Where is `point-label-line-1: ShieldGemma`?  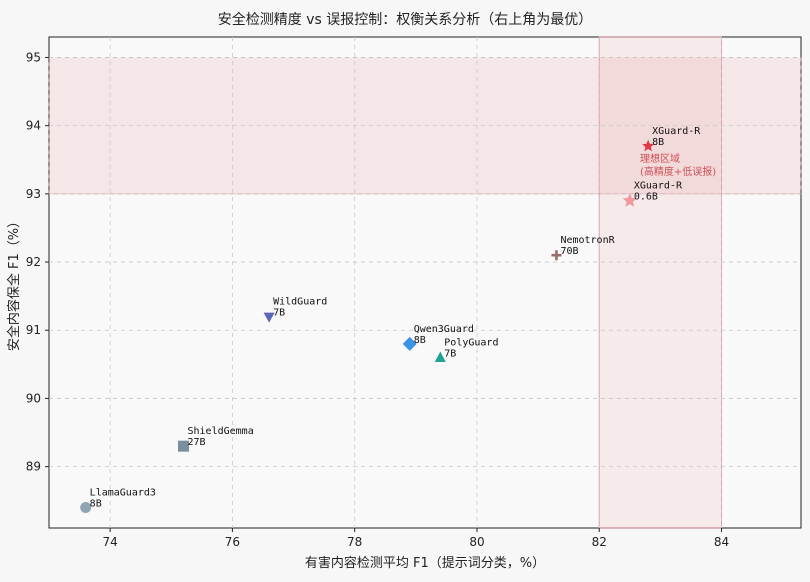 point-label-line-1: ShieldGemma is located at coordinates (221, 431).